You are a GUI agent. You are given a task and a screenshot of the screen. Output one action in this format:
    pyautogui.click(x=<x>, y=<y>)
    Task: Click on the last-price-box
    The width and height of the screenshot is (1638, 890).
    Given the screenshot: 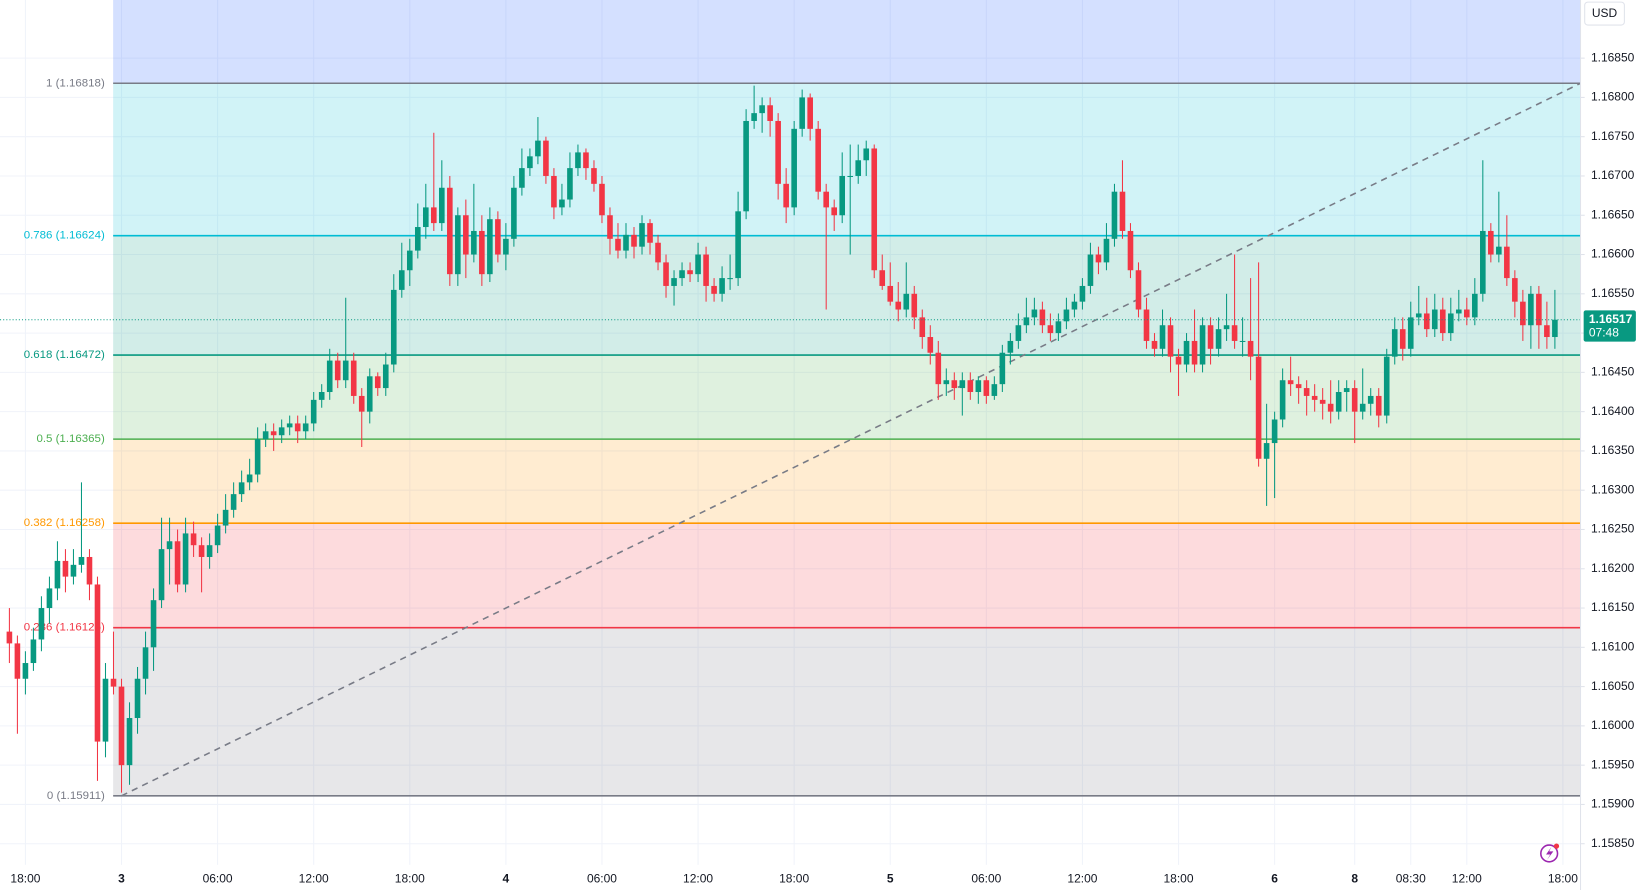 What is the action you would take?
    pyautogui.click(x=1609, y=326)
    